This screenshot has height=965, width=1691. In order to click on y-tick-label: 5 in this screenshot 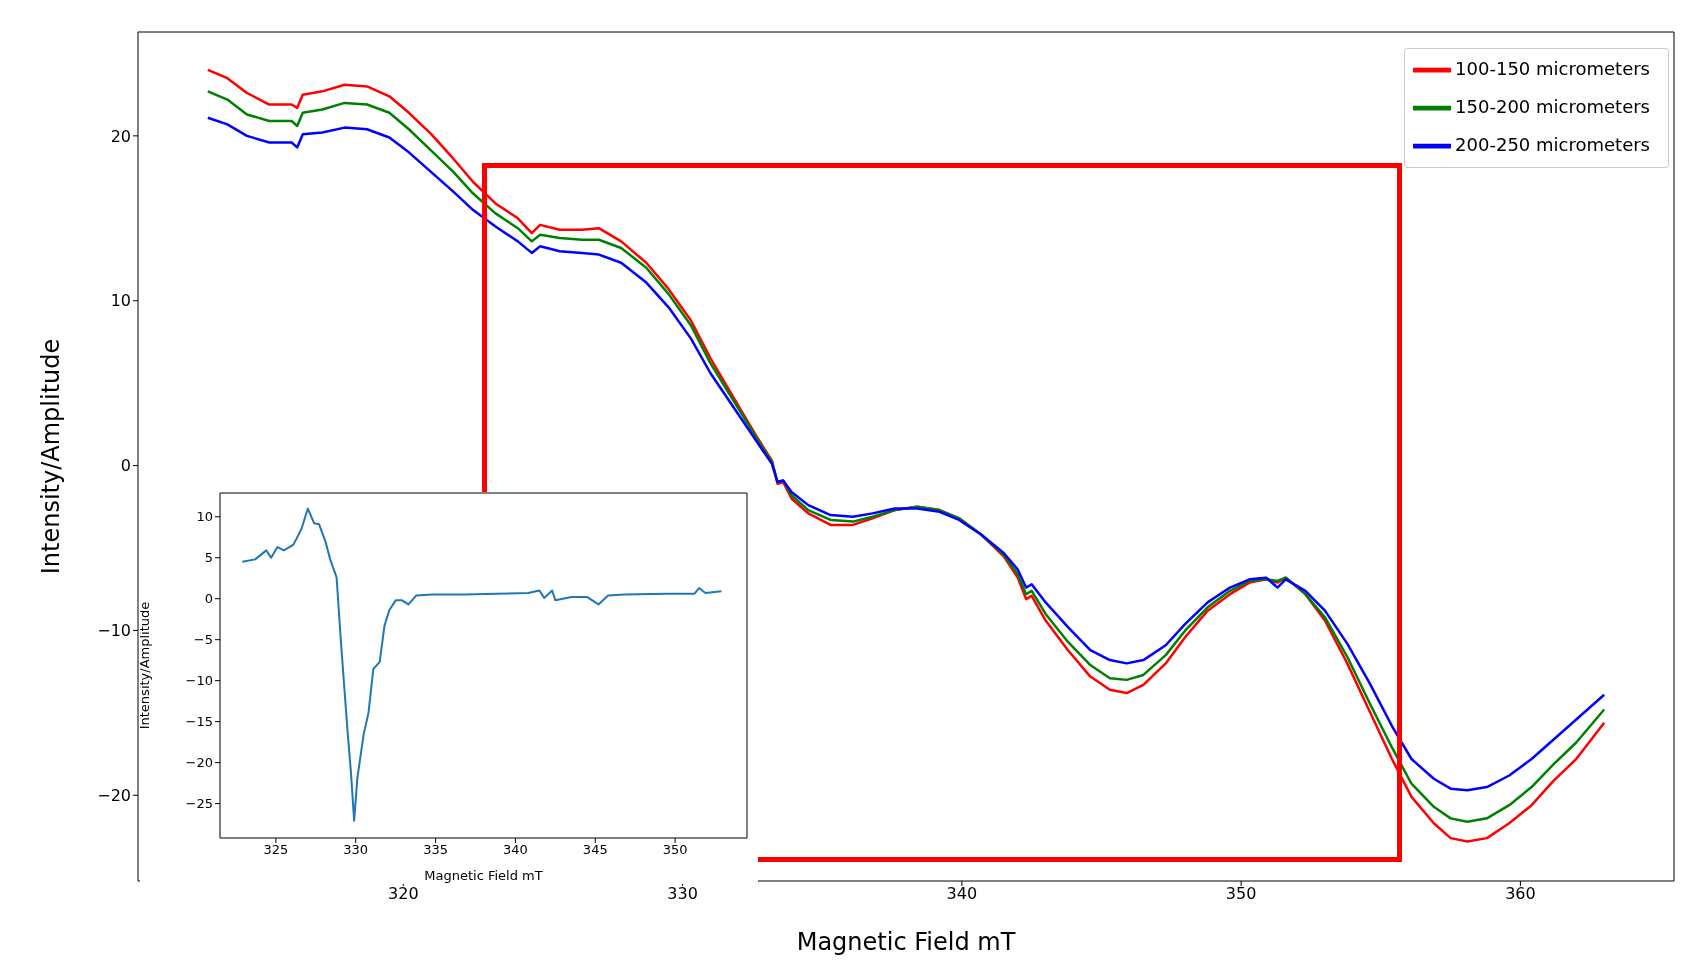, I will do `click(208, 558)`.